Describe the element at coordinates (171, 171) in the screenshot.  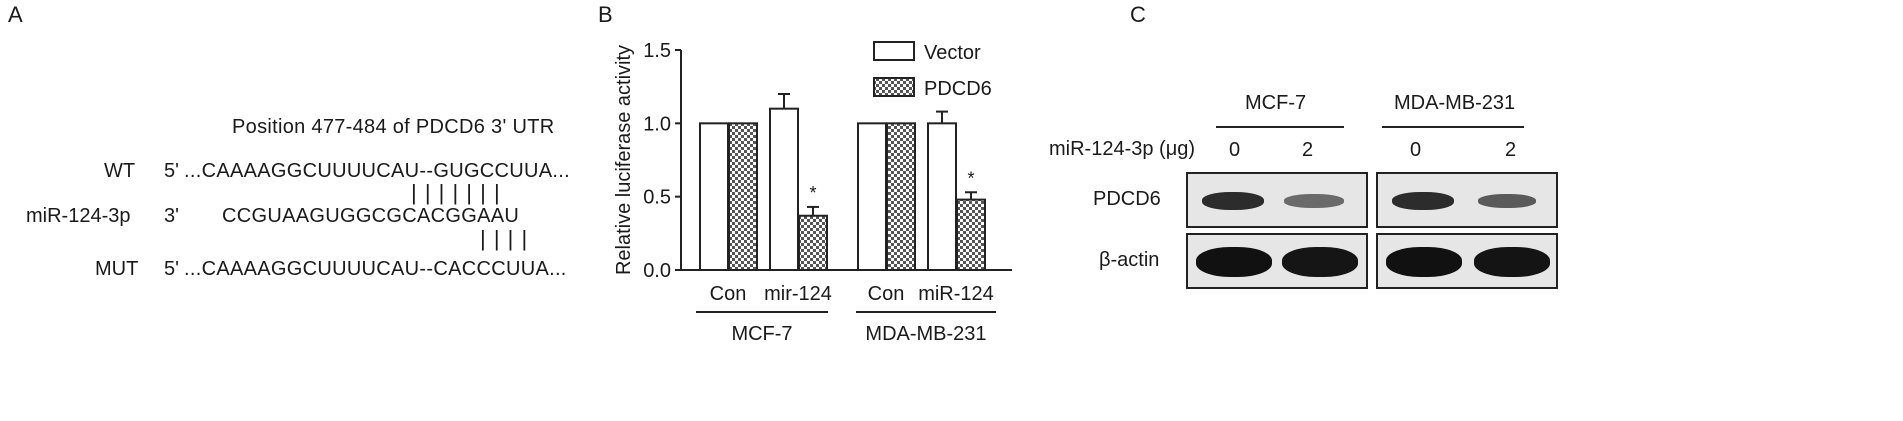
I see `wt-end: 5'` at that location.